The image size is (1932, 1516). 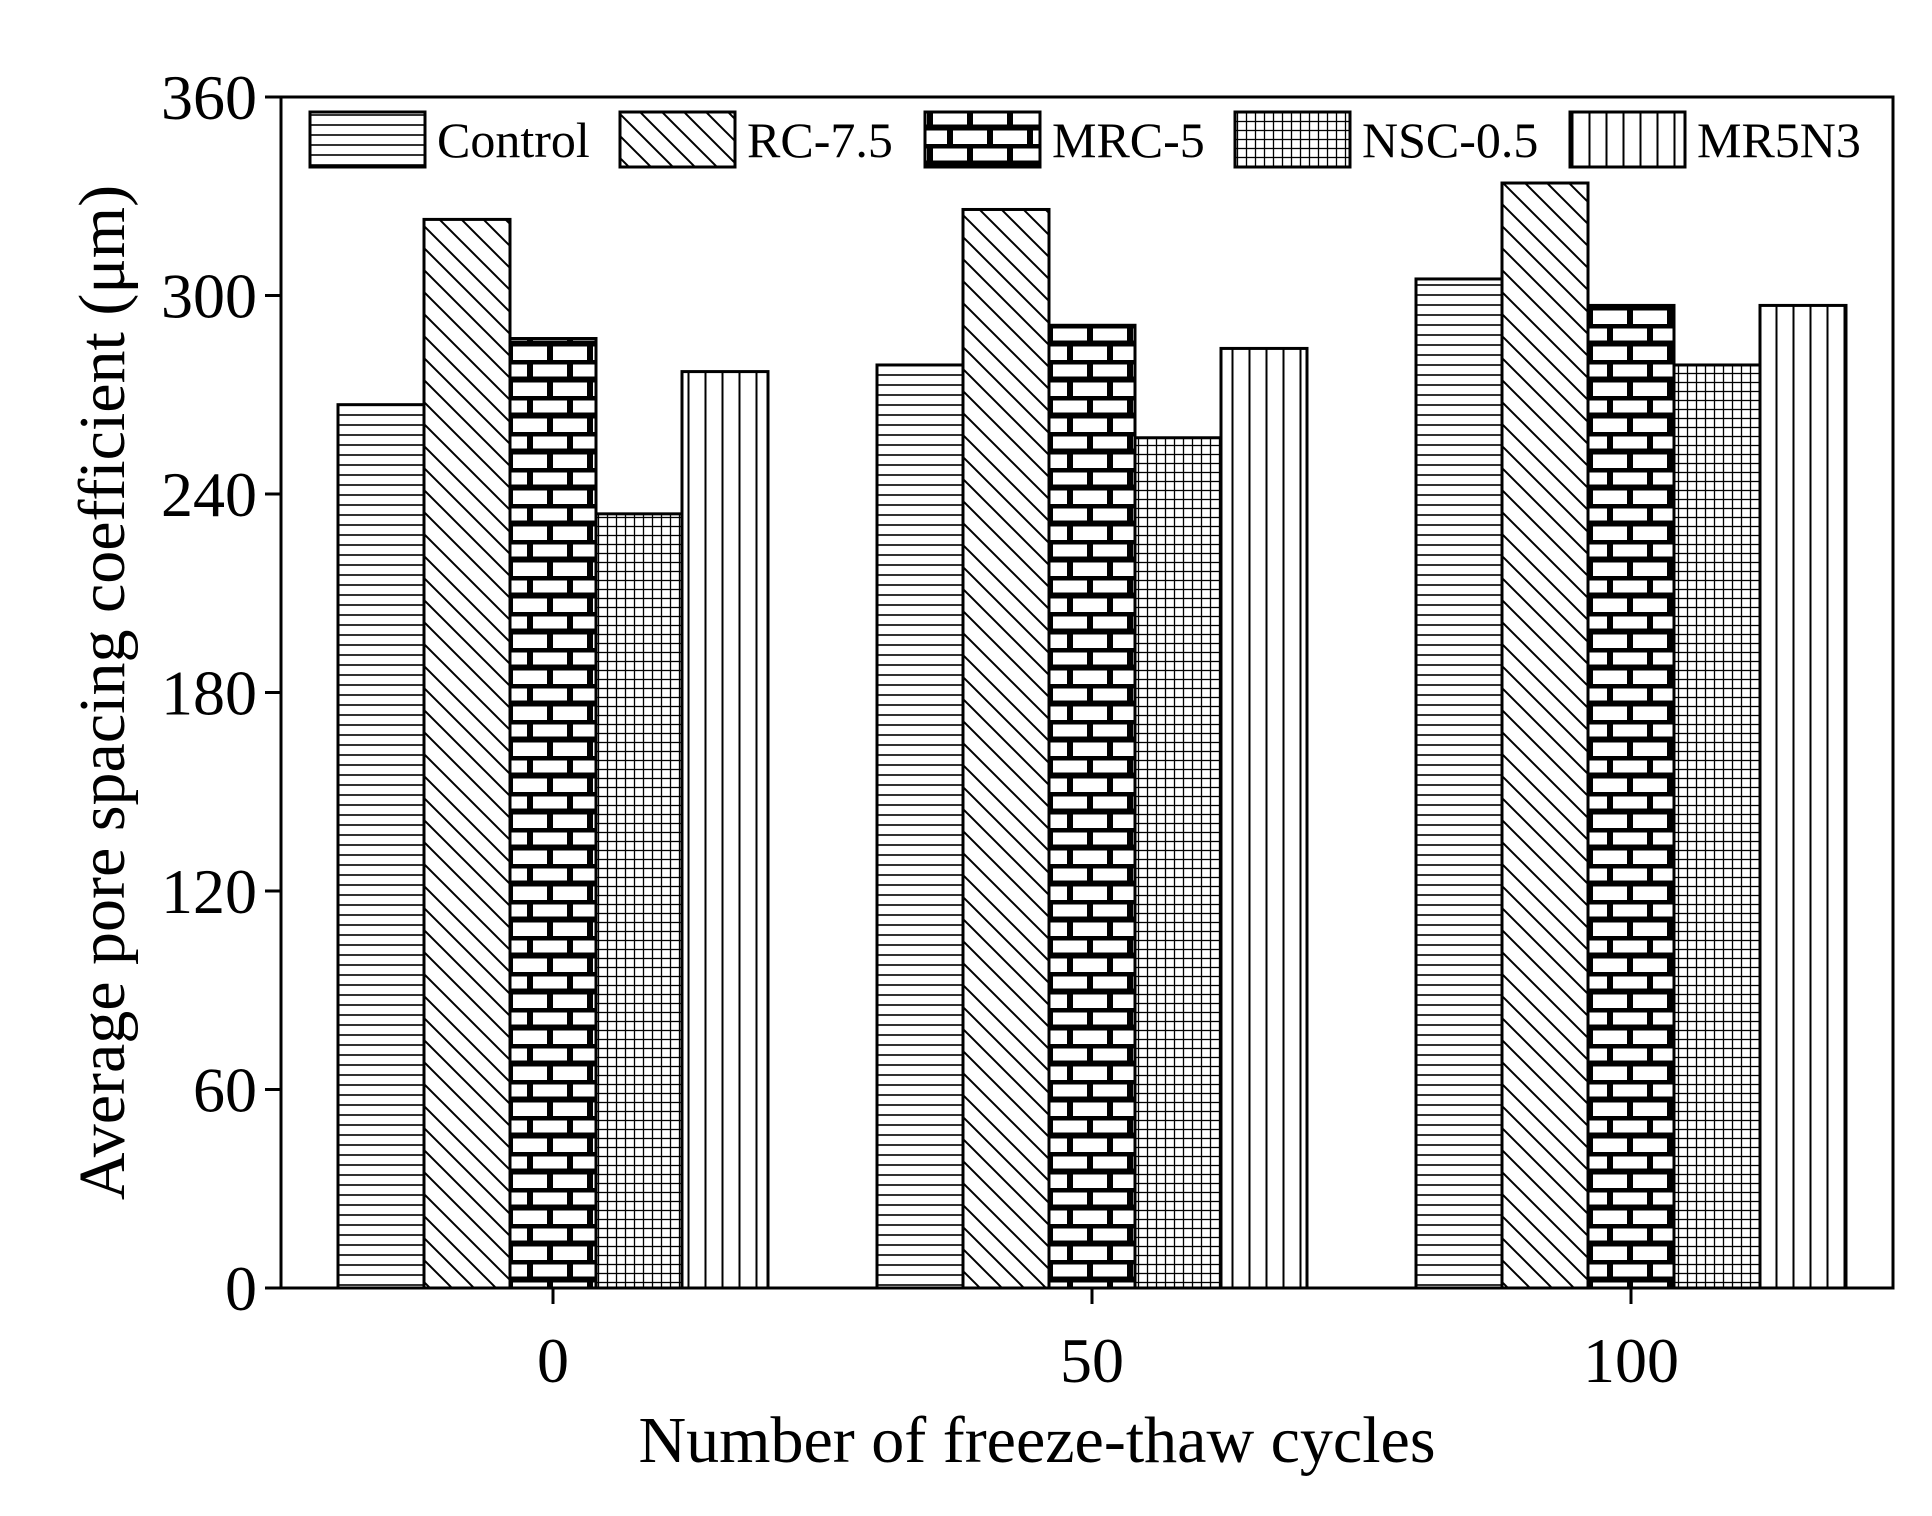 What do you see at coordinates (1779, 140) in the screenshot?
I see `legend-label-mr5n3: MR5N3` at bounding box center [1779, 140].